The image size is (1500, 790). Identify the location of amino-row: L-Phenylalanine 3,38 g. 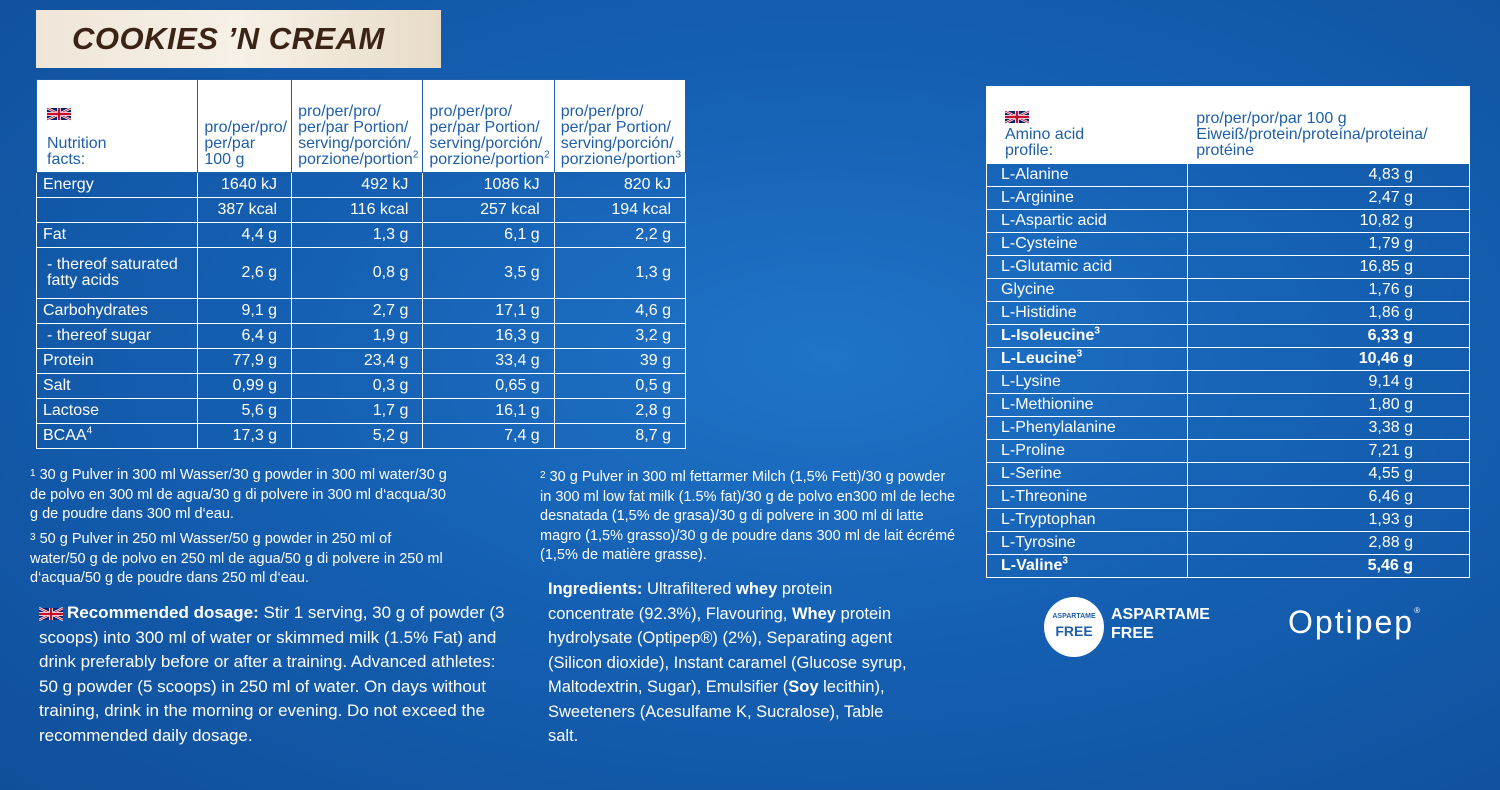
(1227, 428).